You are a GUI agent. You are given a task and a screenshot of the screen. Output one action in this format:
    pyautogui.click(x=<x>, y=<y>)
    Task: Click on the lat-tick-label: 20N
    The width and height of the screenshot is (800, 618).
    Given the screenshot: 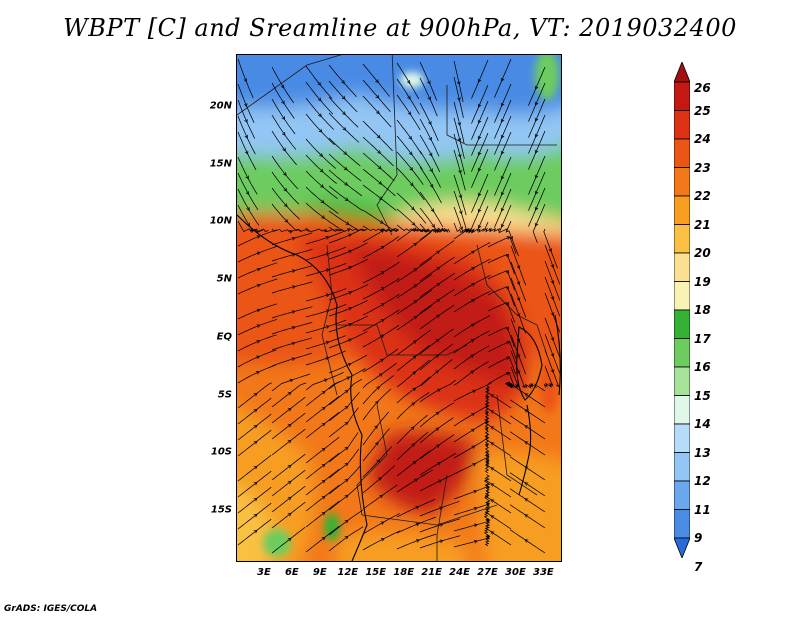 What is the action you would take?
    pyautogui.click(x=220, y=106)
    